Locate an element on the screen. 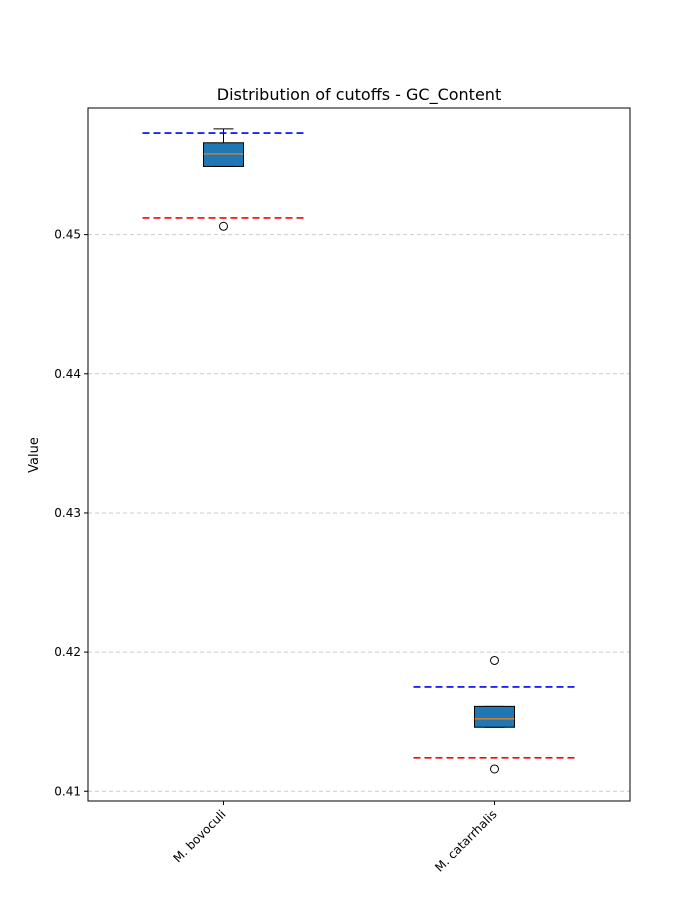 This screenshot has width=700, height=900. x-tick-label: M. catarrhalis is located at coordinates (465, 840).